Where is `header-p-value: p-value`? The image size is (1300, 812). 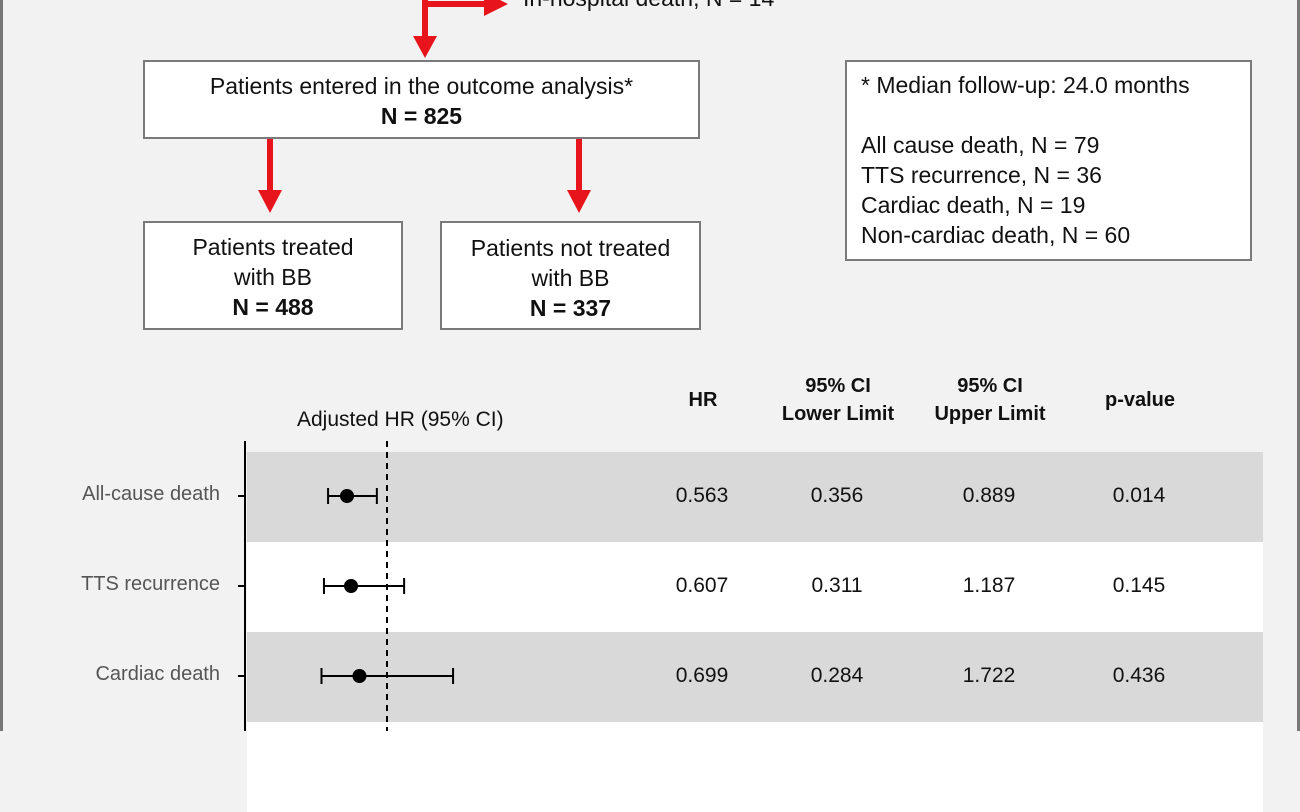 header-p-value: p-value is located at coordinates (1140, 400).